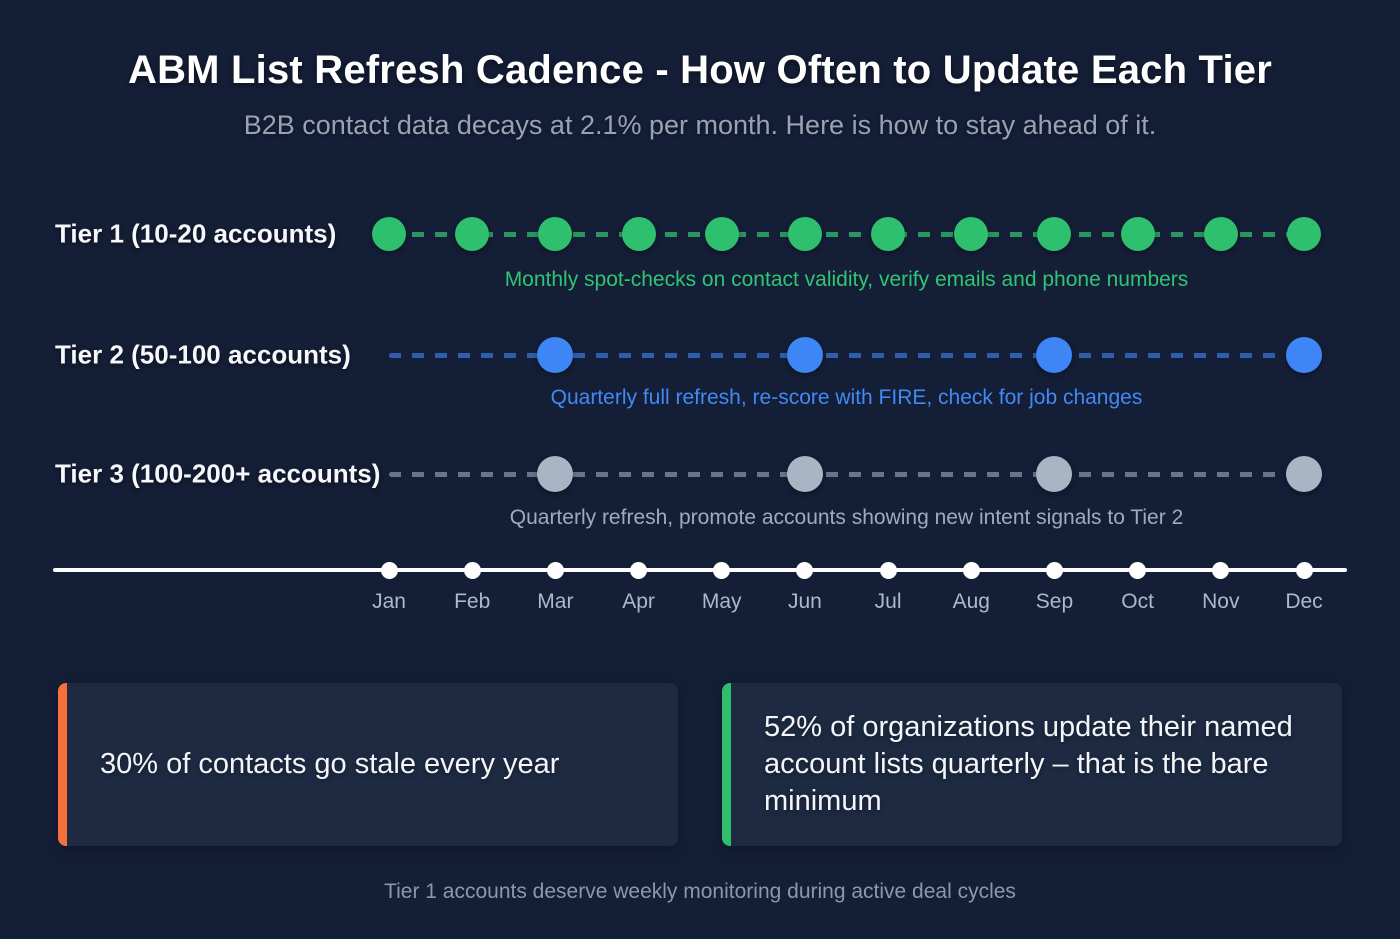 The image size is (1400, 939). What do you see at coordinates (726, 764) in the screenshot?
I see `green-accent-bar` at bounding box center [726, 764].